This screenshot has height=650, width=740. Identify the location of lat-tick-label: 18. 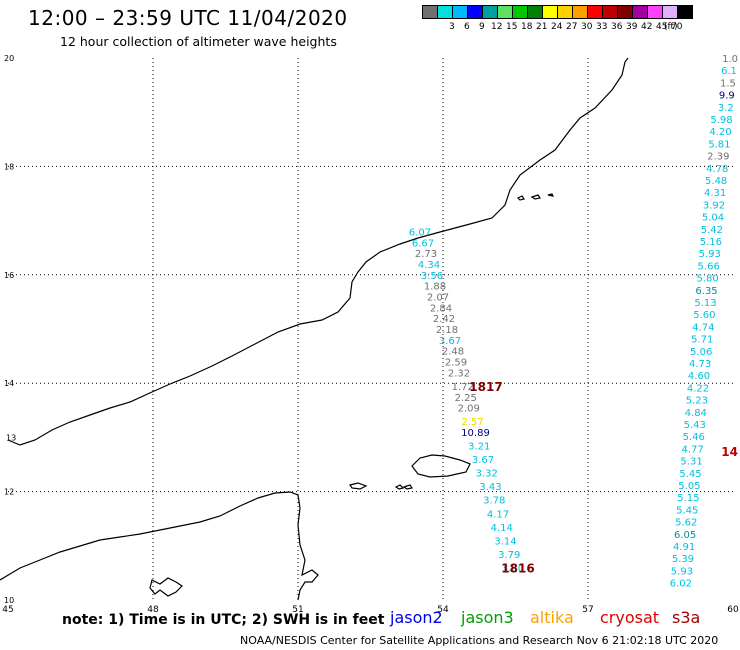
(9, 166).